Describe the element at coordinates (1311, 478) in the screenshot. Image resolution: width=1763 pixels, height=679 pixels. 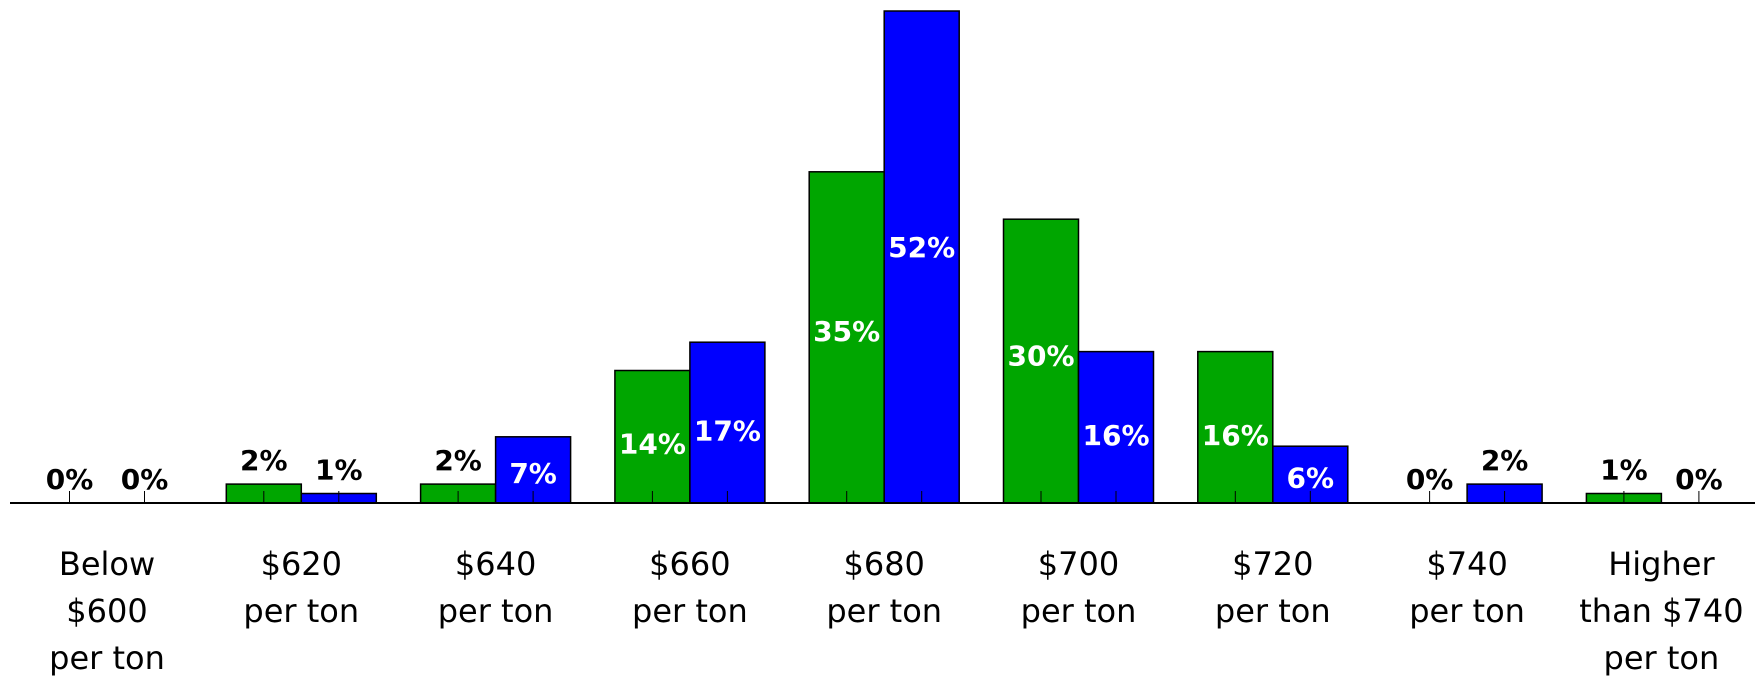
I see `data-label-blue-6: 6%` at that location.